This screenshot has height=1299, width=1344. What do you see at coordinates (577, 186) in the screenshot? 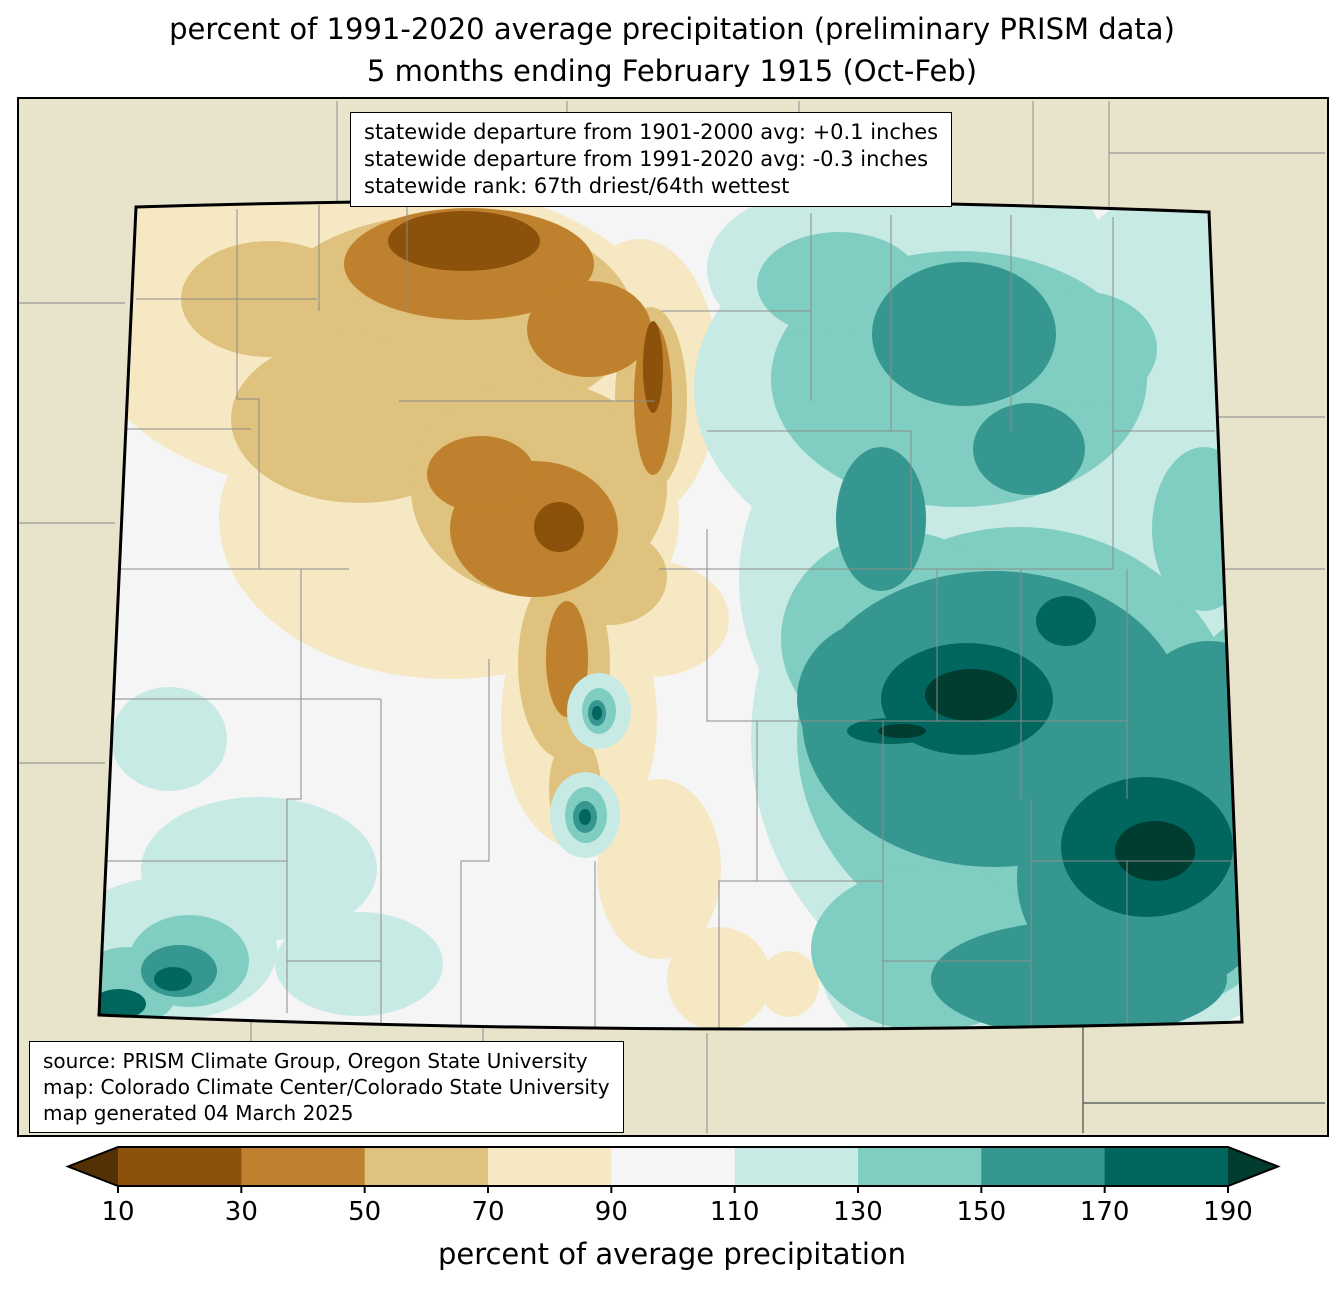
I see `stats-line-rank: statewide rank: 67th driest/64th wettest` at bounding box center [577, 186].